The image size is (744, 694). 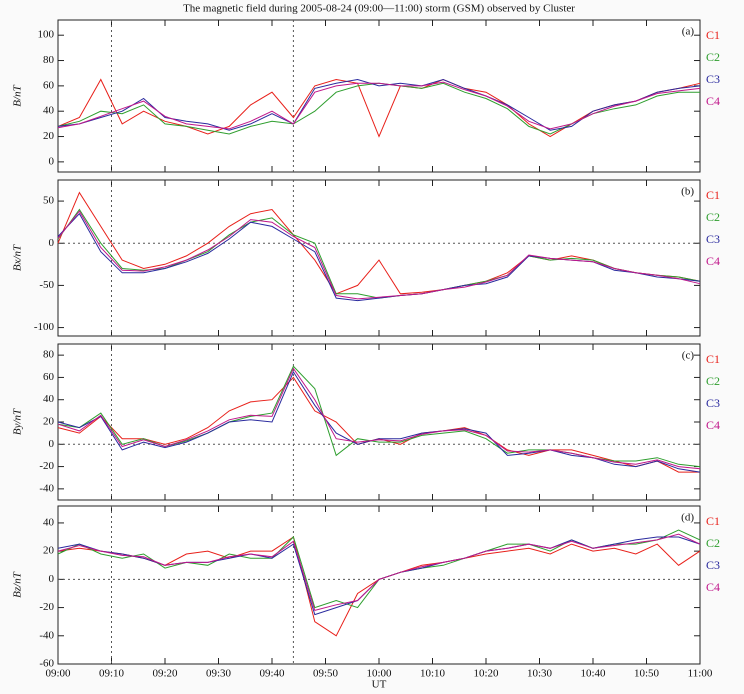 What do you see at coordinates (647, 674) in the screenshot?
I see `x-tick-label: 10:50` at bounding box center [647, 674].